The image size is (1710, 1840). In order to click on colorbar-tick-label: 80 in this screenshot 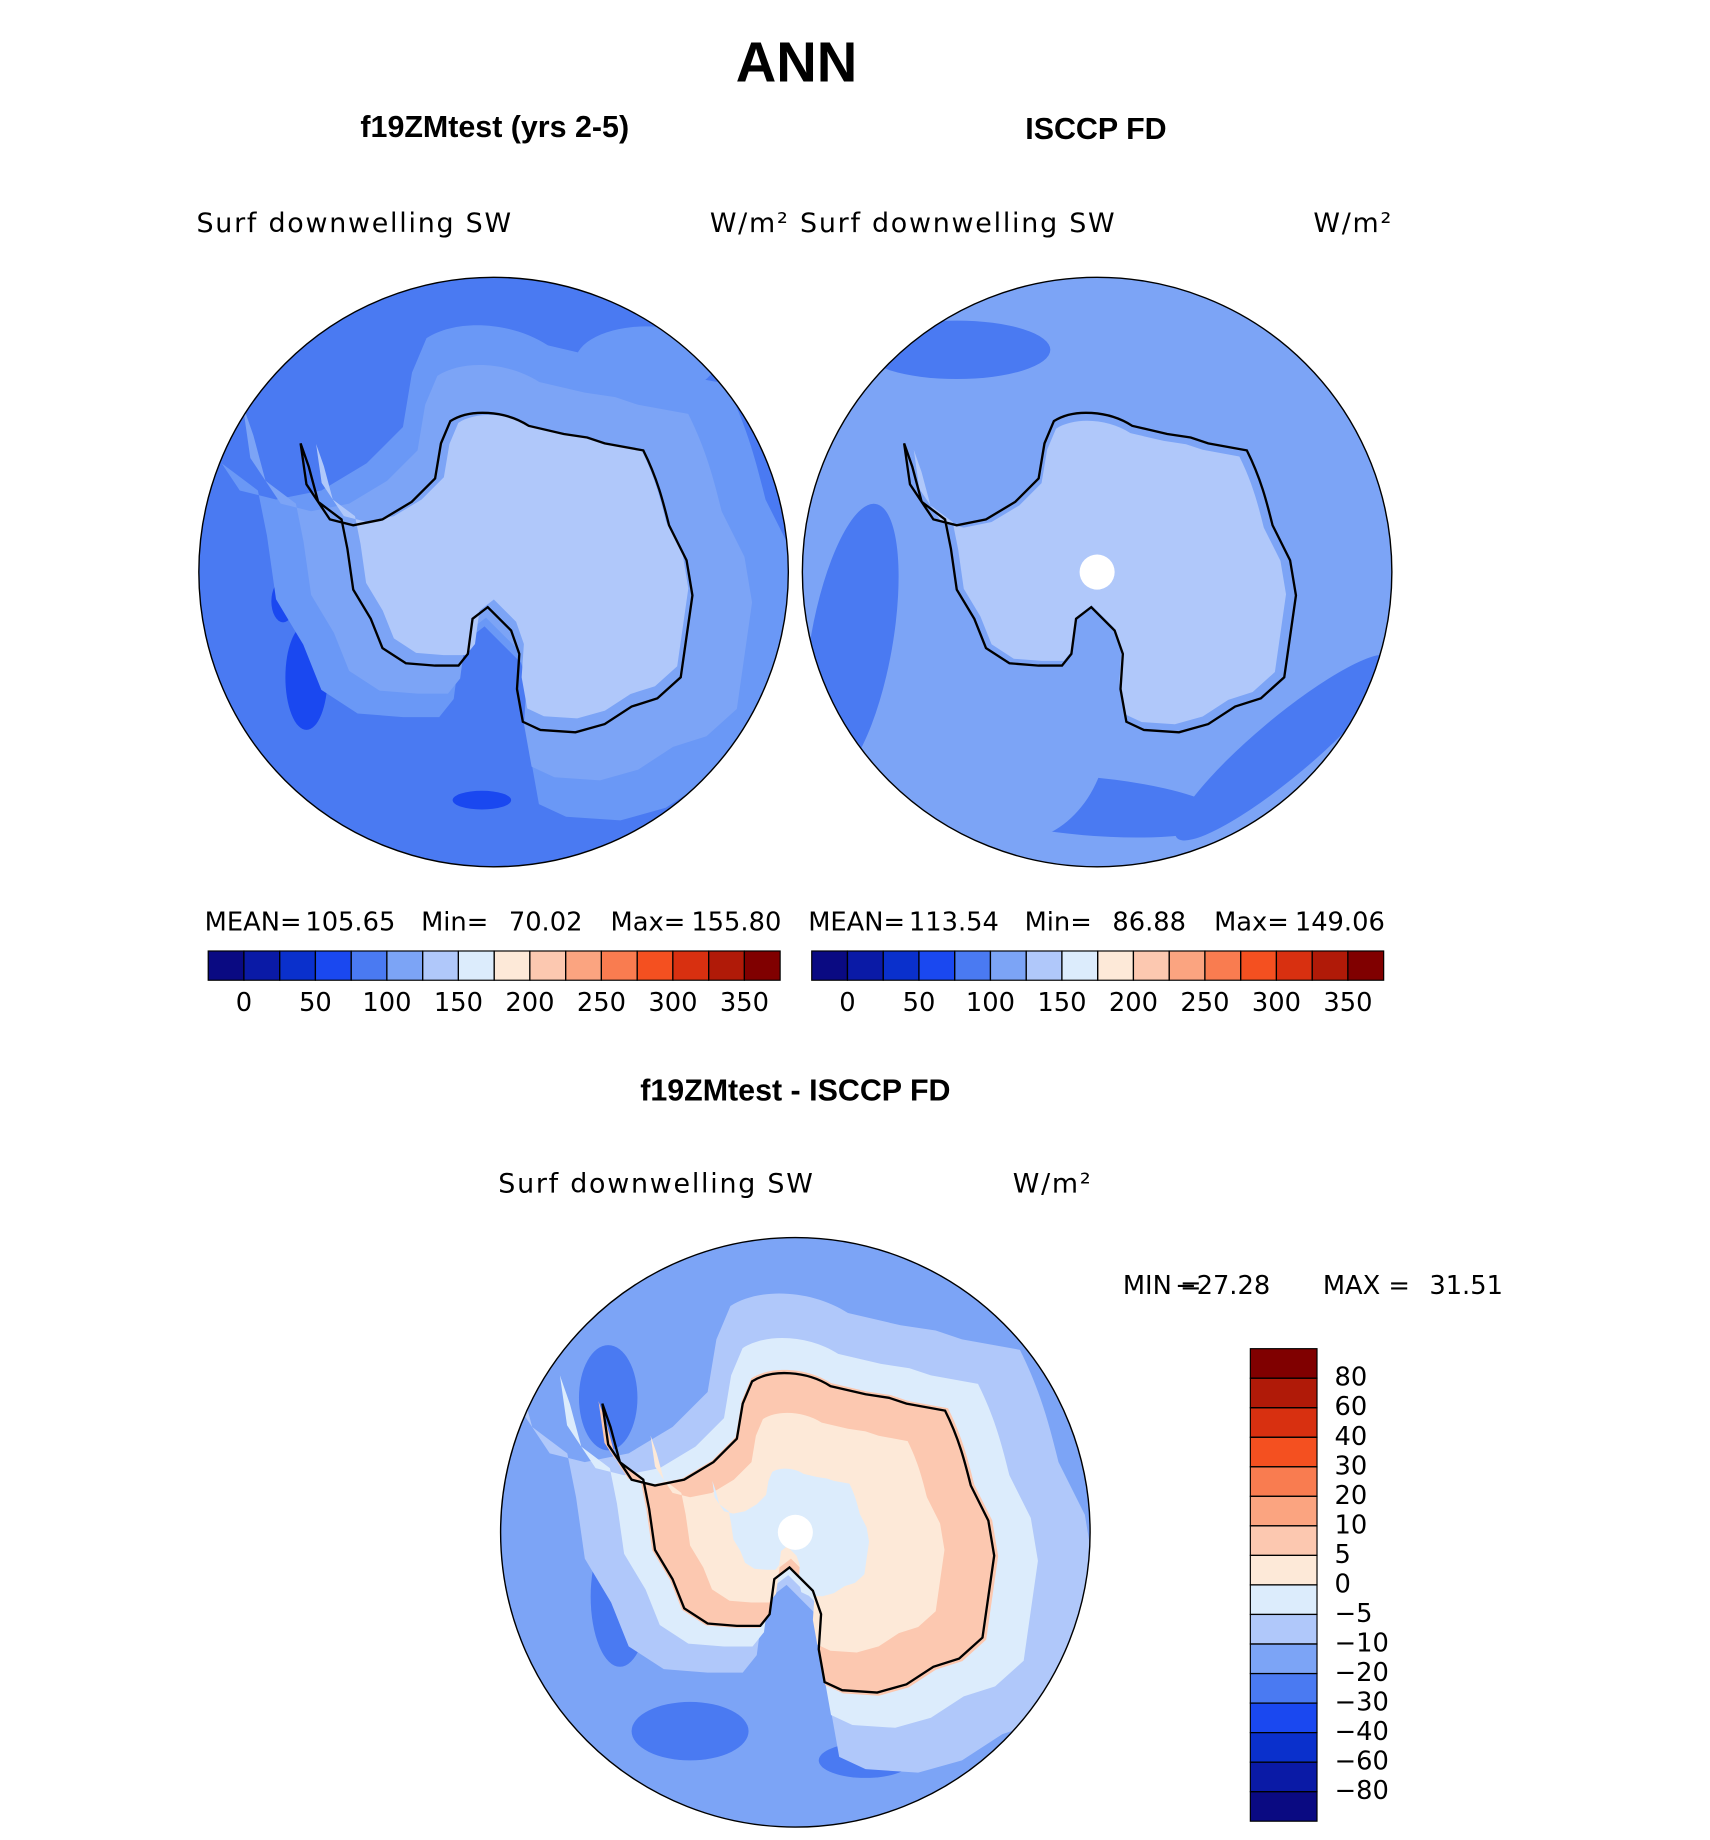, I will do `click(1351, 1378)`.